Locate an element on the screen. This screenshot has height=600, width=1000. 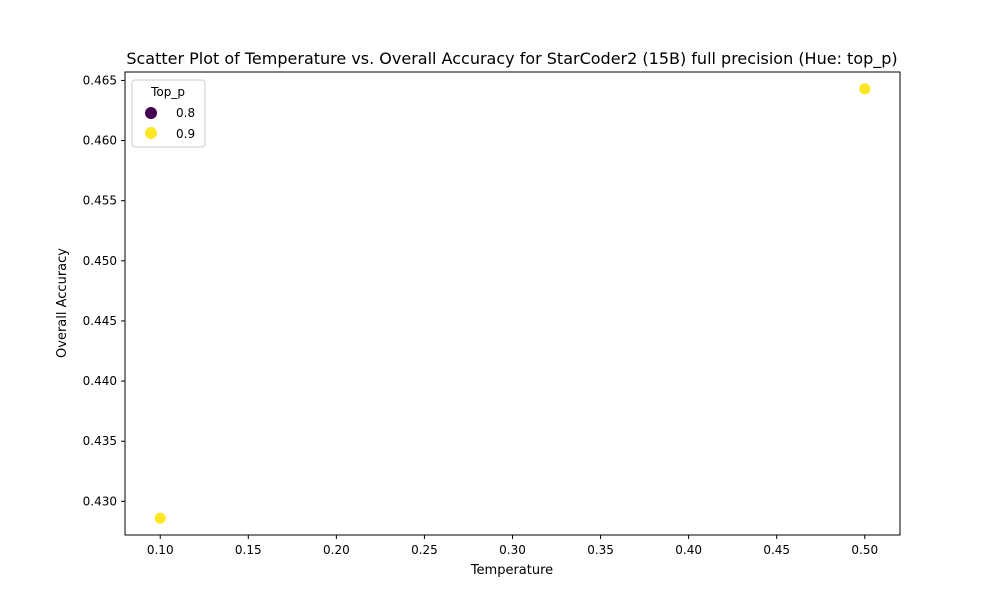
x-tick-label: 0.40 is located at coordinates (688, 550).